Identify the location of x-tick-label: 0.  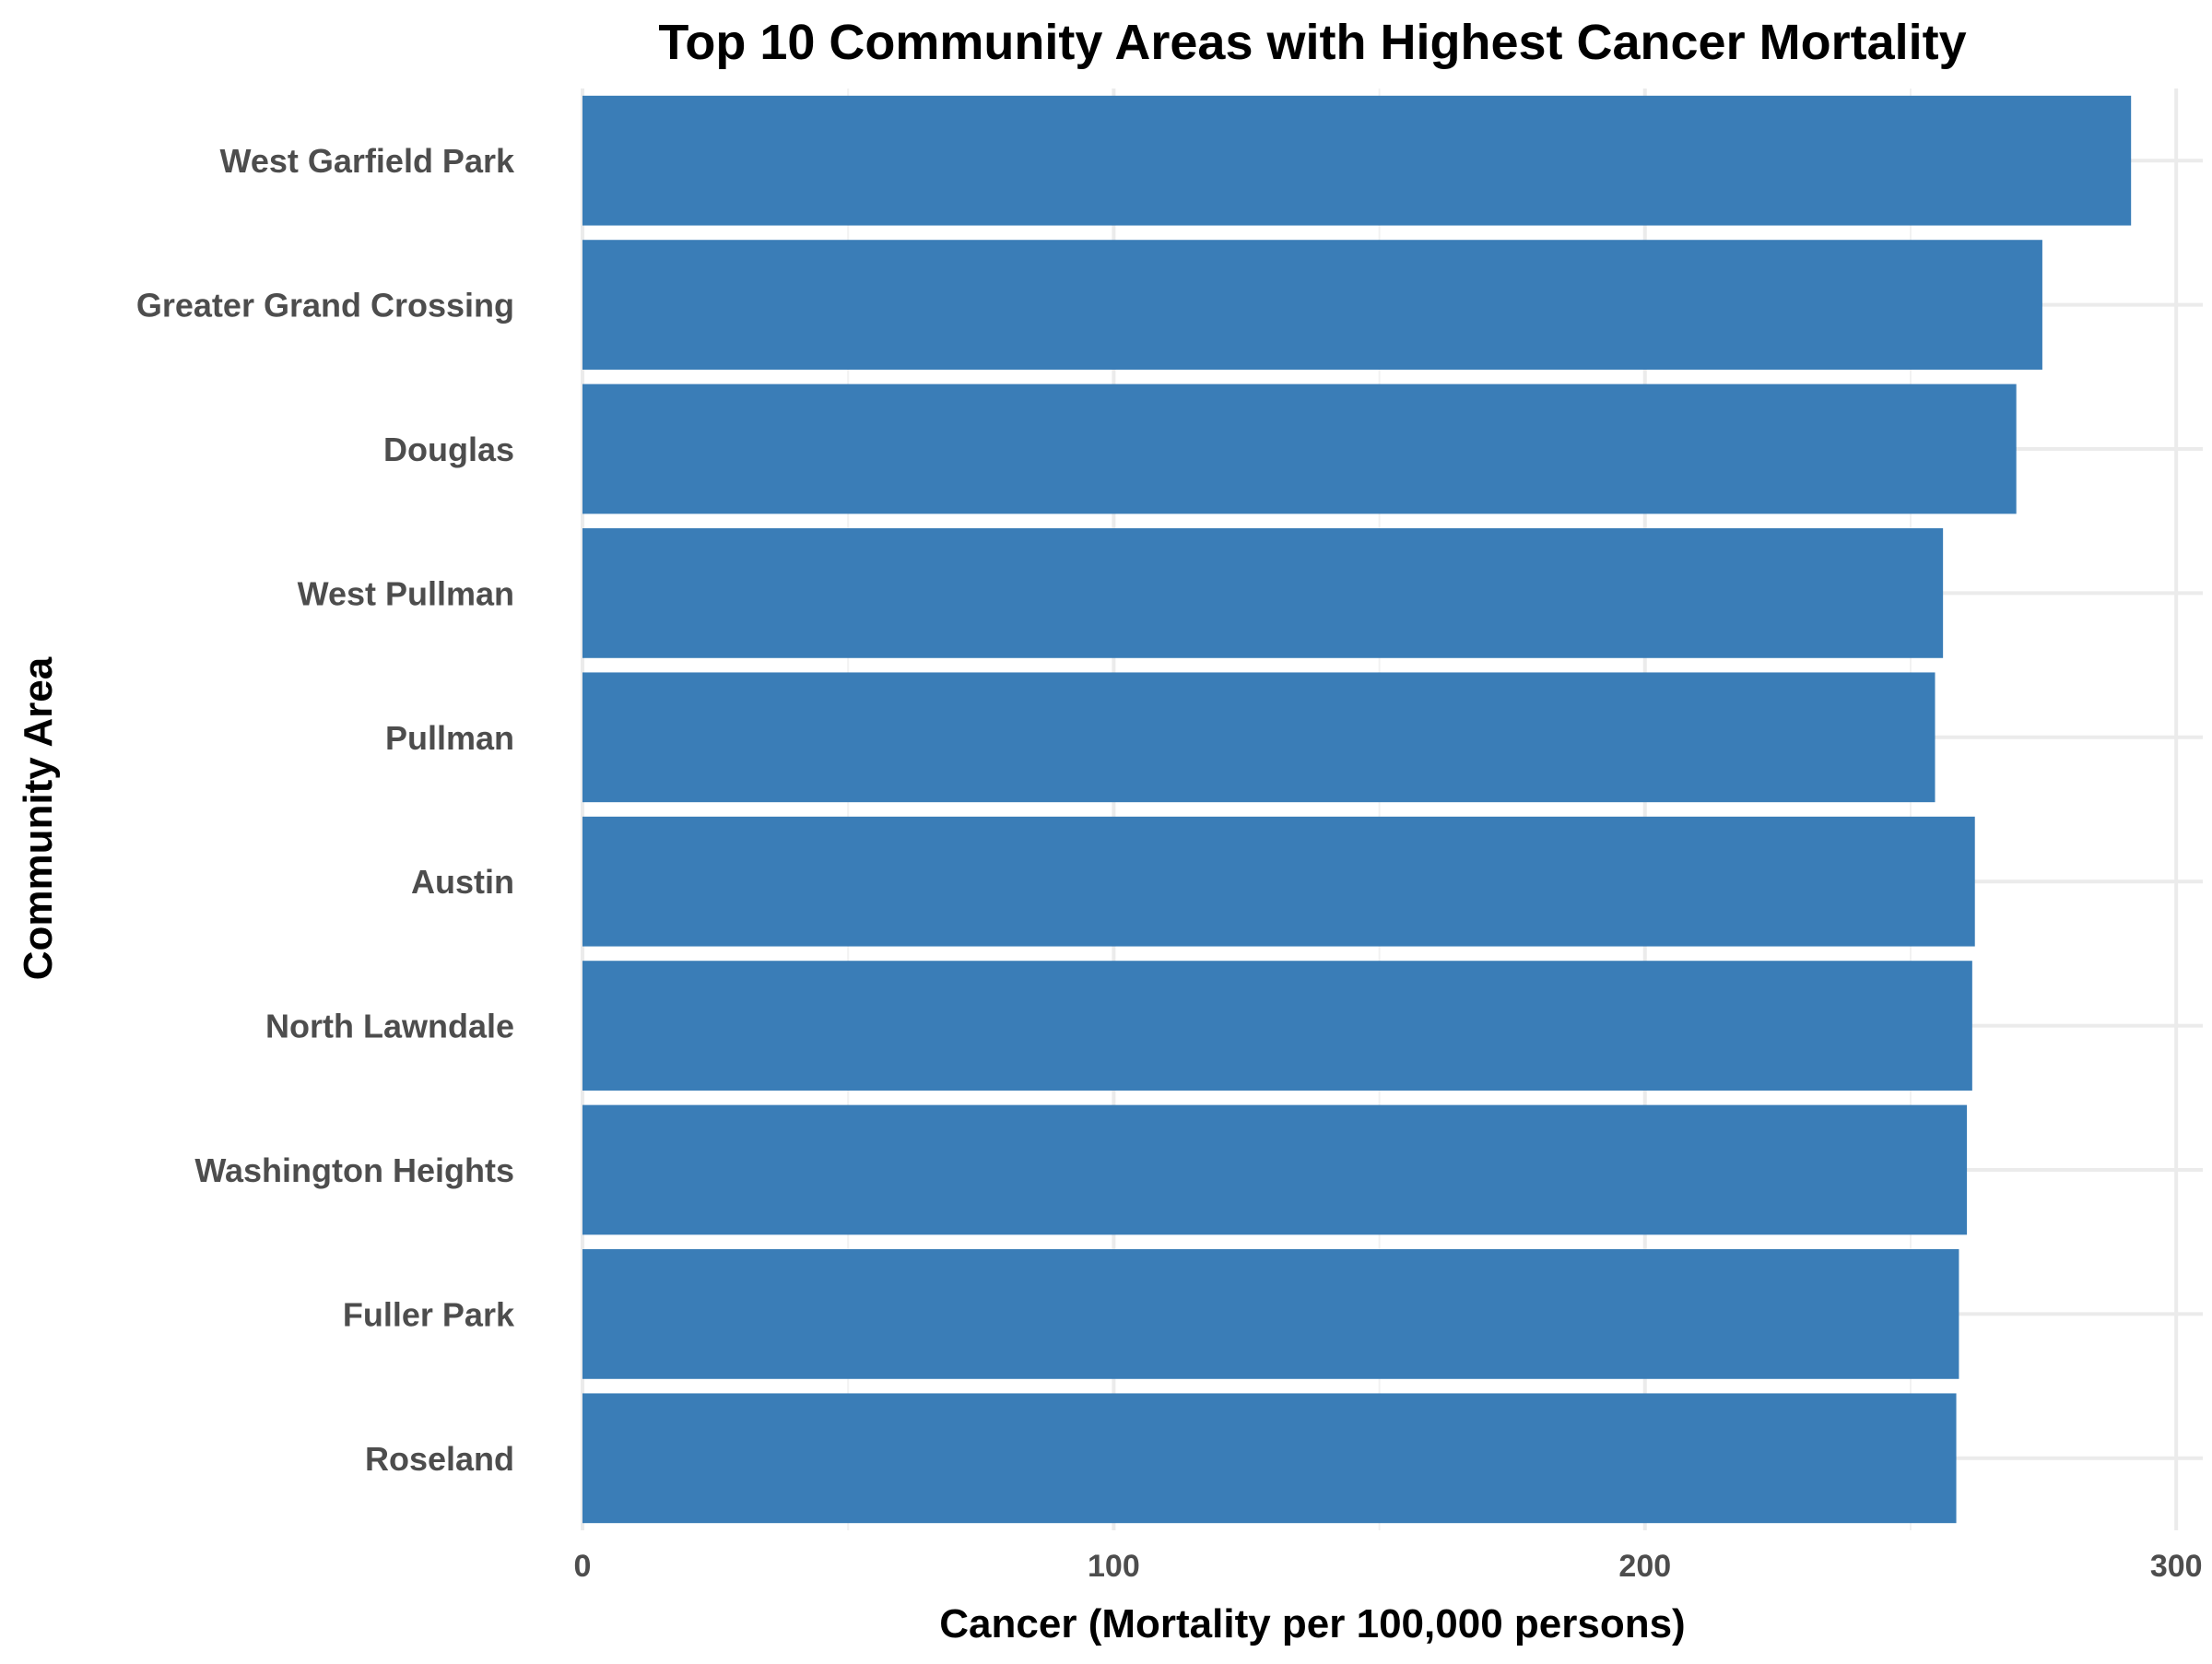
(583, 1566).